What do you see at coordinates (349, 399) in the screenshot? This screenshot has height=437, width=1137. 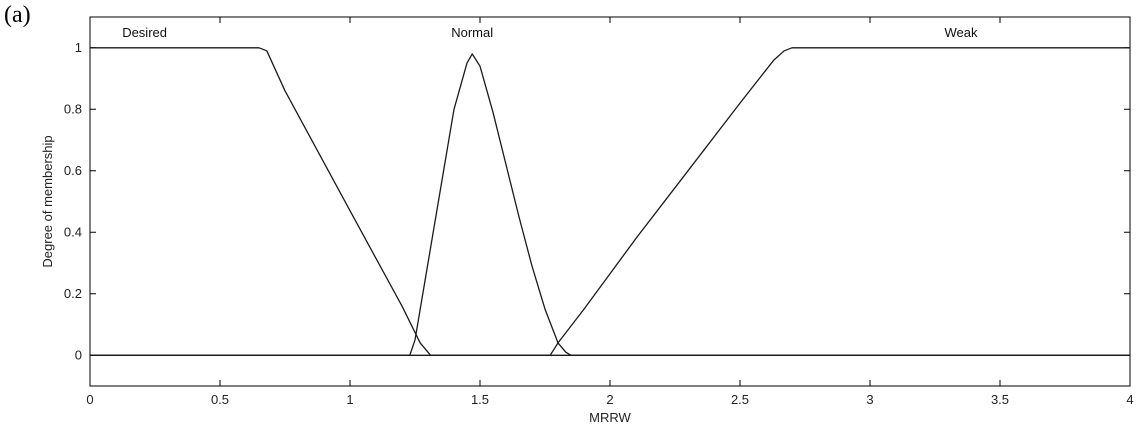 I see `x-tick-label: 1` at bounding box center [349, 399].